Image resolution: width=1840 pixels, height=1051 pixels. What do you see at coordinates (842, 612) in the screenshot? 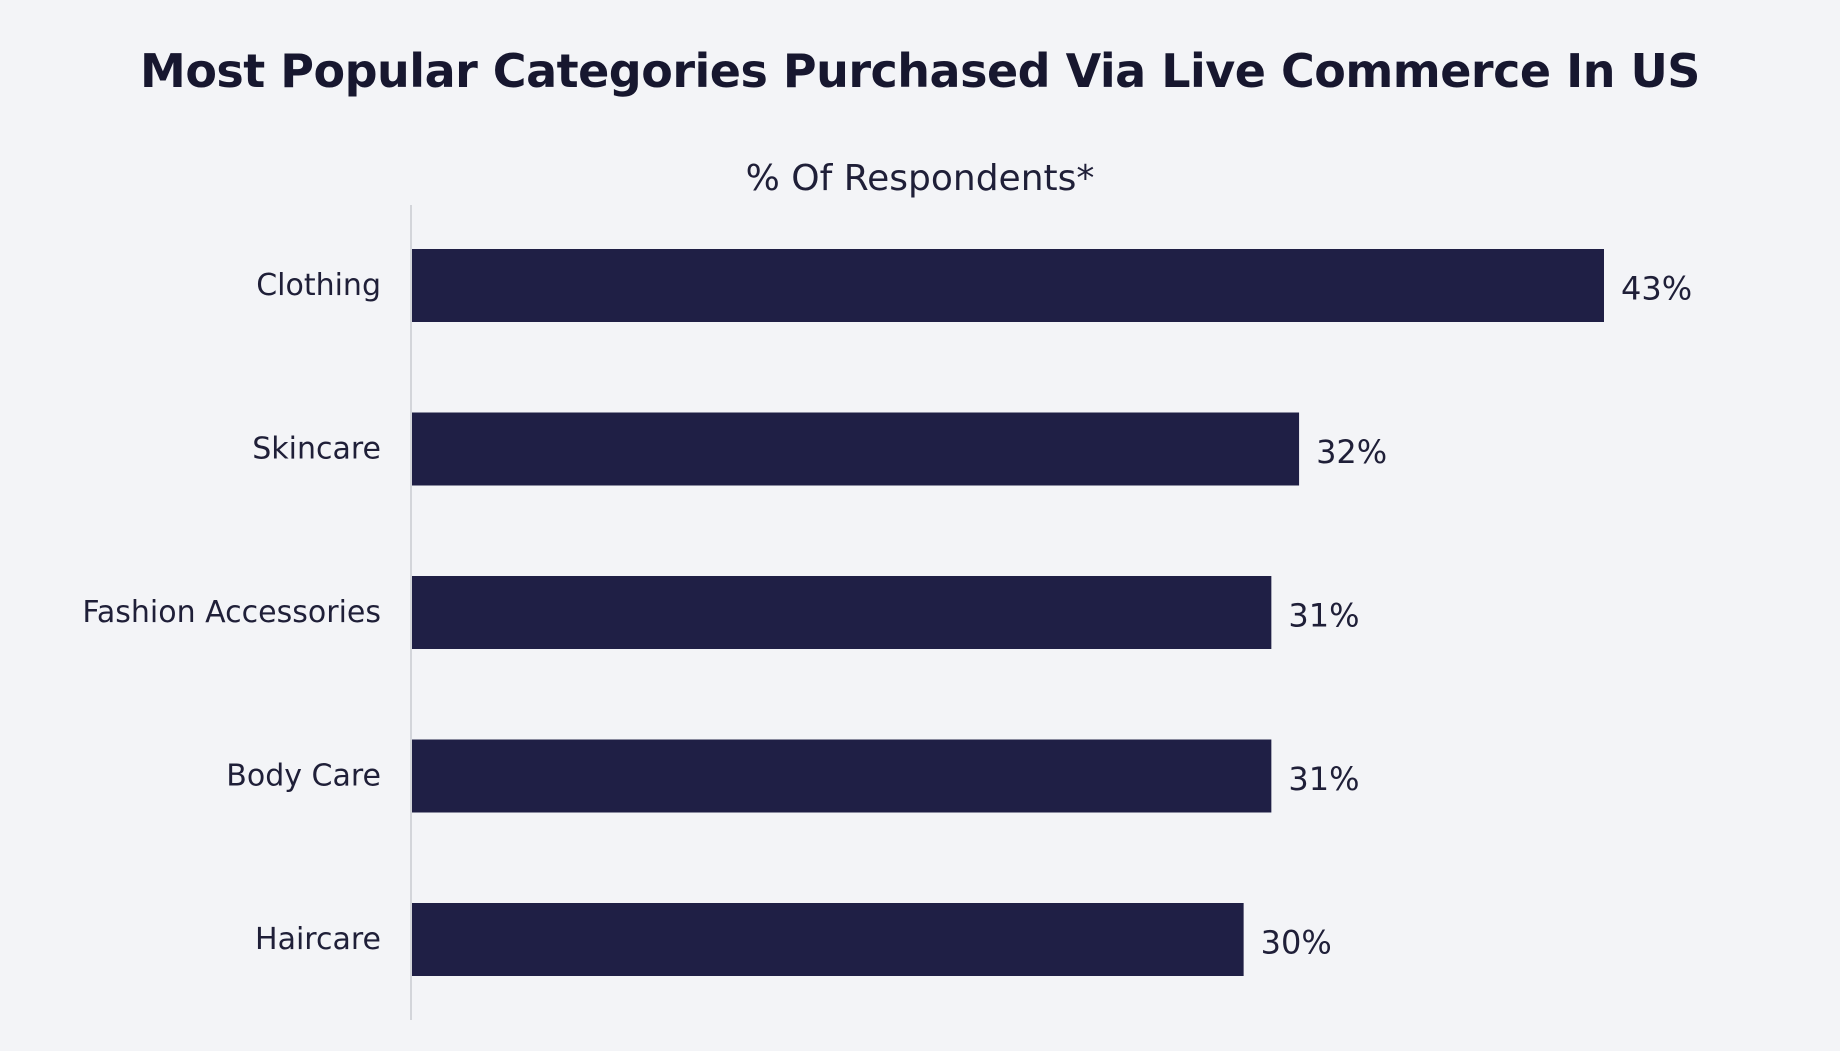
I see `bar-fashion-accessories` at bounding box center [842, 612].